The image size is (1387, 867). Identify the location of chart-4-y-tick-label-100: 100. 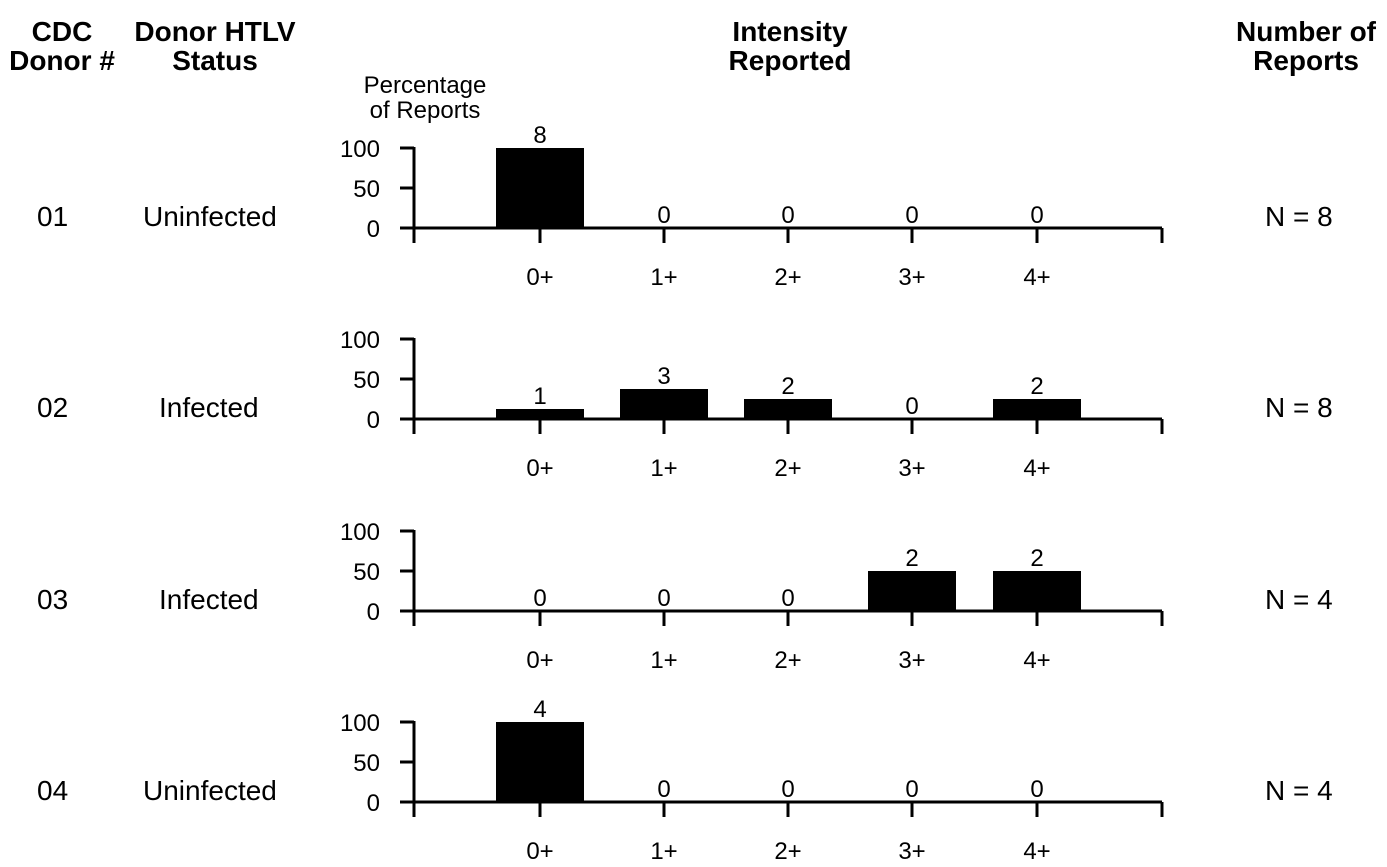
(360, 723).